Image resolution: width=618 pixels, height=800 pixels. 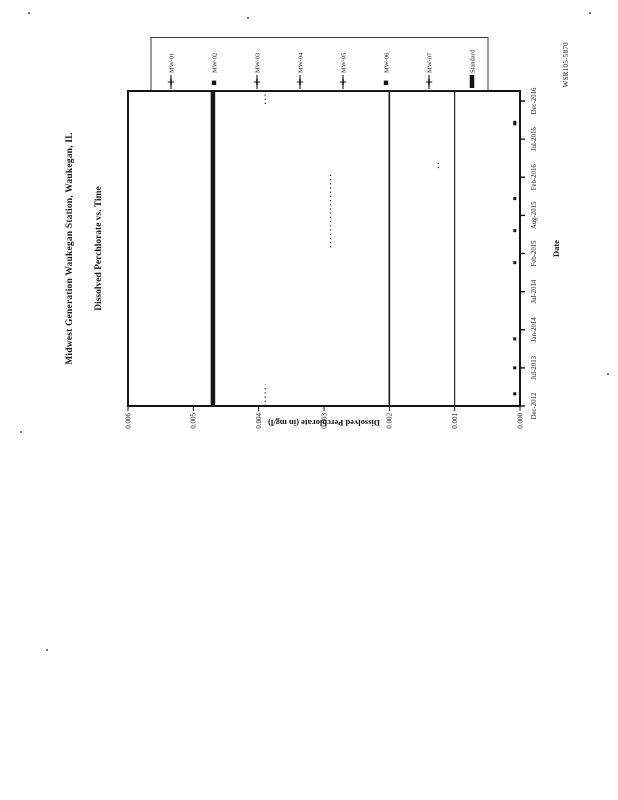 I want to click on legend-label: MW-01, so click(x=171, y=63).